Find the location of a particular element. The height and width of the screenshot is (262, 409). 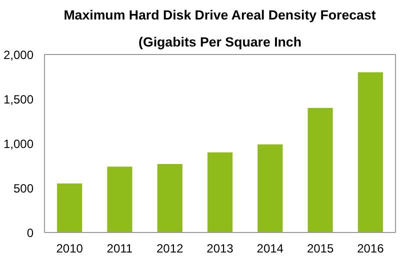

x-tick-label: 2012 is located at coordinates (170, 249).